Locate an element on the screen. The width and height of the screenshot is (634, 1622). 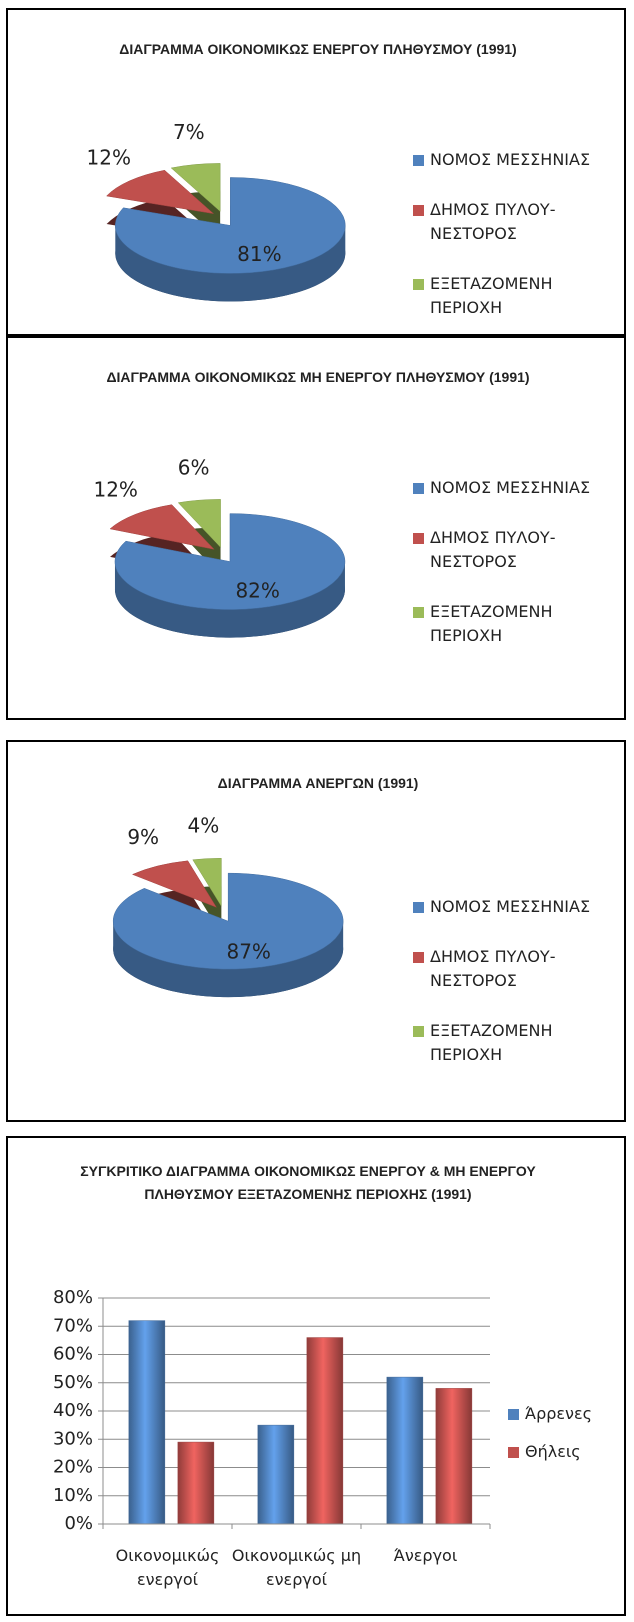
chart: 87% 9% 4% is located at coordinates (228, 905).